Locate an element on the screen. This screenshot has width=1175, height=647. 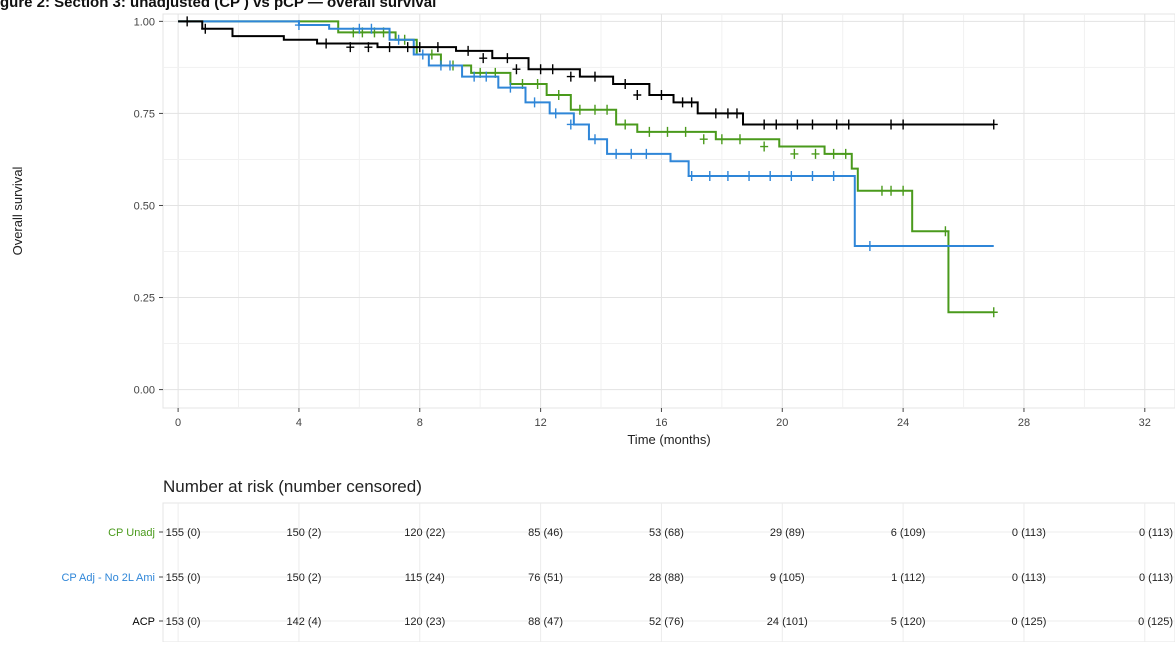
y-axis-title: Overall survival is located at coordinates (17, 210).